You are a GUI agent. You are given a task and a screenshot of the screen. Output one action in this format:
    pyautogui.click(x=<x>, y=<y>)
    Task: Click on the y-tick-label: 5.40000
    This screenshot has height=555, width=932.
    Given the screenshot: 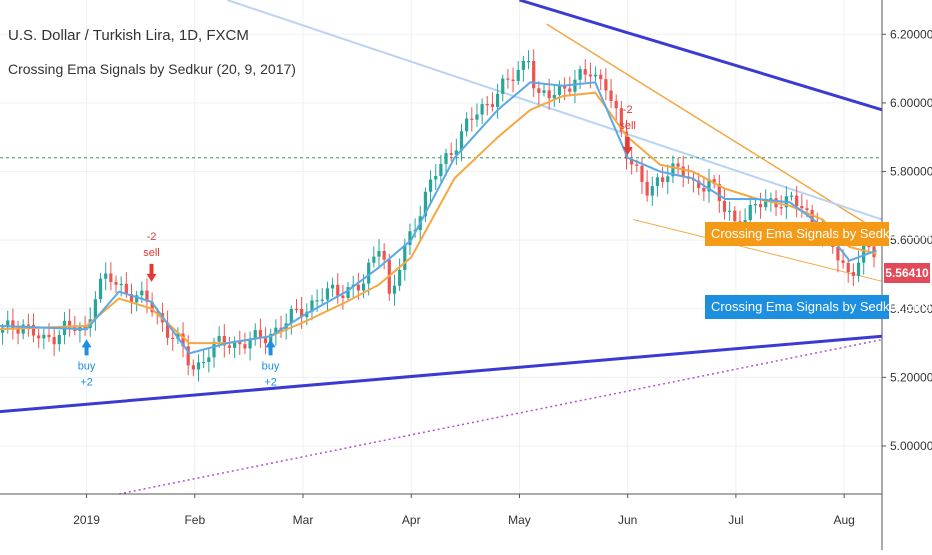 What is the action you would take?
    pyautogui.click(x=911, y=309)
    